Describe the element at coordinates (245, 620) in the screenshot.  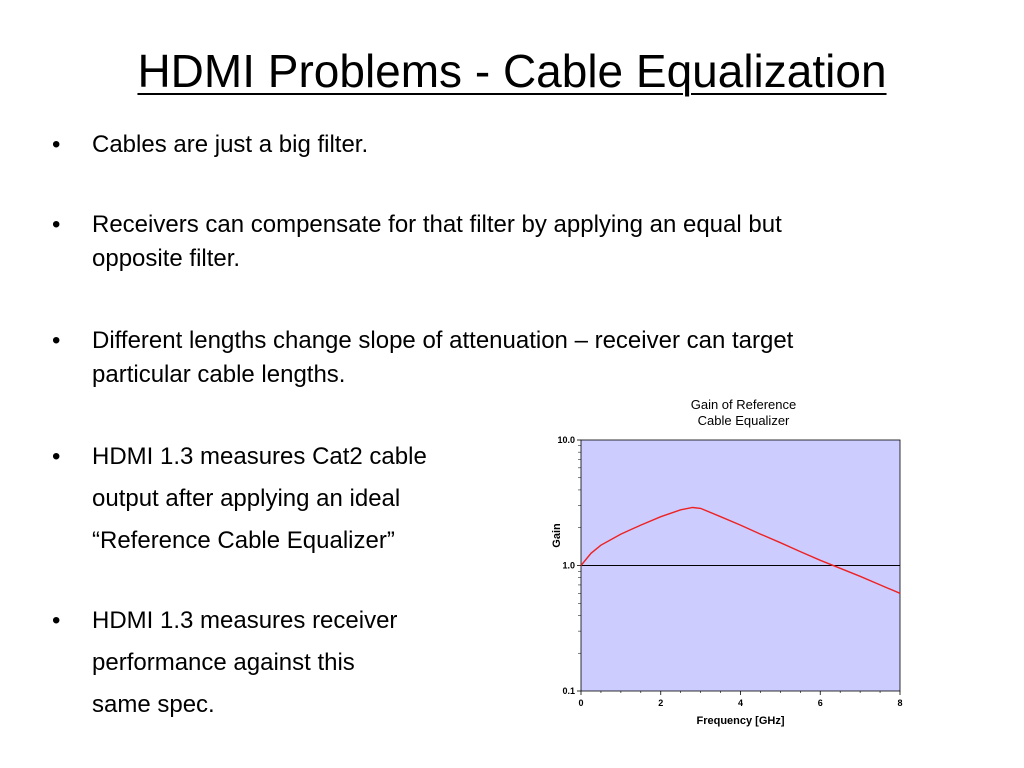
I see `bullet-line: HDMI 1.3 measures receiver` at that location.